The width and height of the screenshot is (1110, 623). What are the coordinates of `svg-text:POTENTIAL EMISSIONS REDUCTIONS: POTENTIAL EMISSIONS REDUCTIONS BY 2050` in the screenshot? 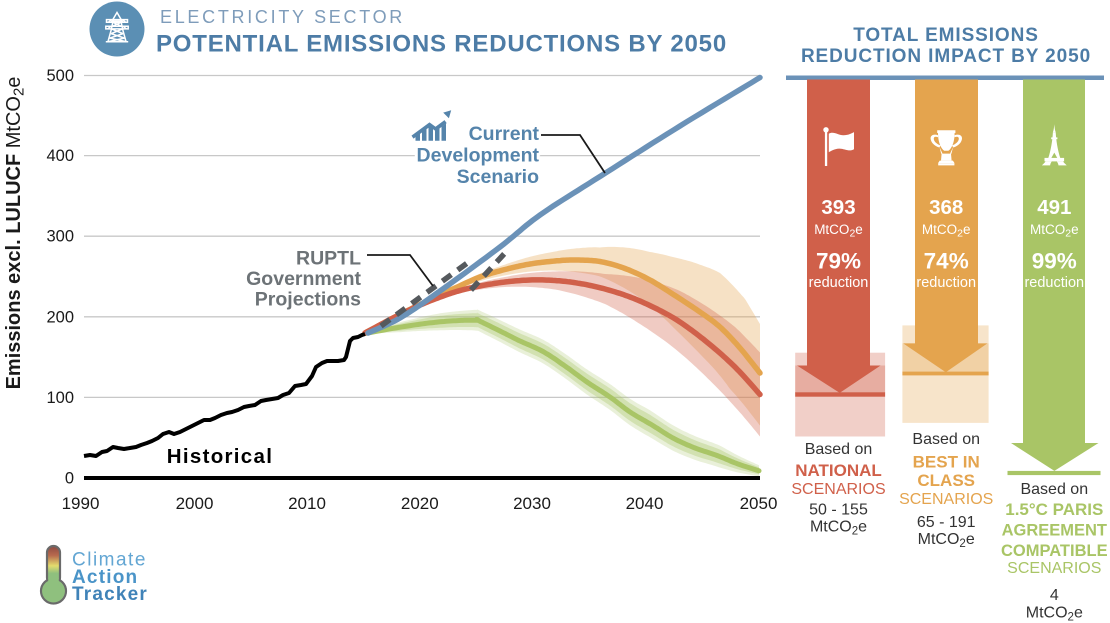 It's located at (441, 44).